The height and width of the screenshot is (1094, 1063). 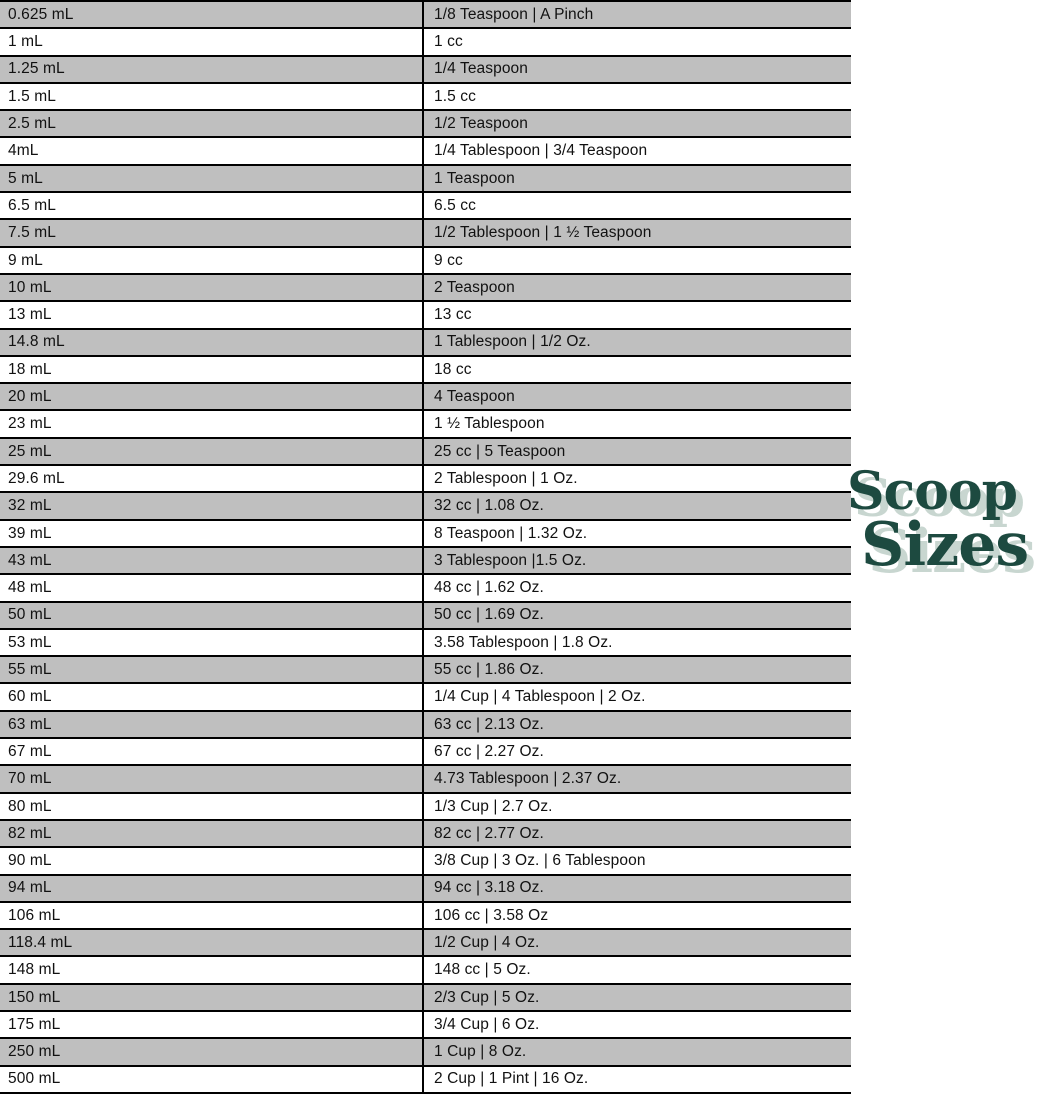 I want to click on cell-equivalent: 8 Teaspoon | 1.32 Oz., so click(x=637, y=533).